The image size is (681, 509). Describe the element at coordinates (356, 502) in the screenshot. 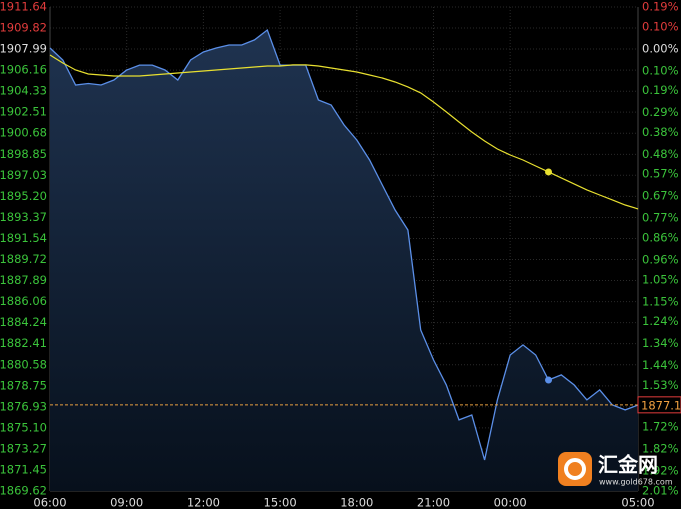

I see `x-tick-label: 18:00` at that location.